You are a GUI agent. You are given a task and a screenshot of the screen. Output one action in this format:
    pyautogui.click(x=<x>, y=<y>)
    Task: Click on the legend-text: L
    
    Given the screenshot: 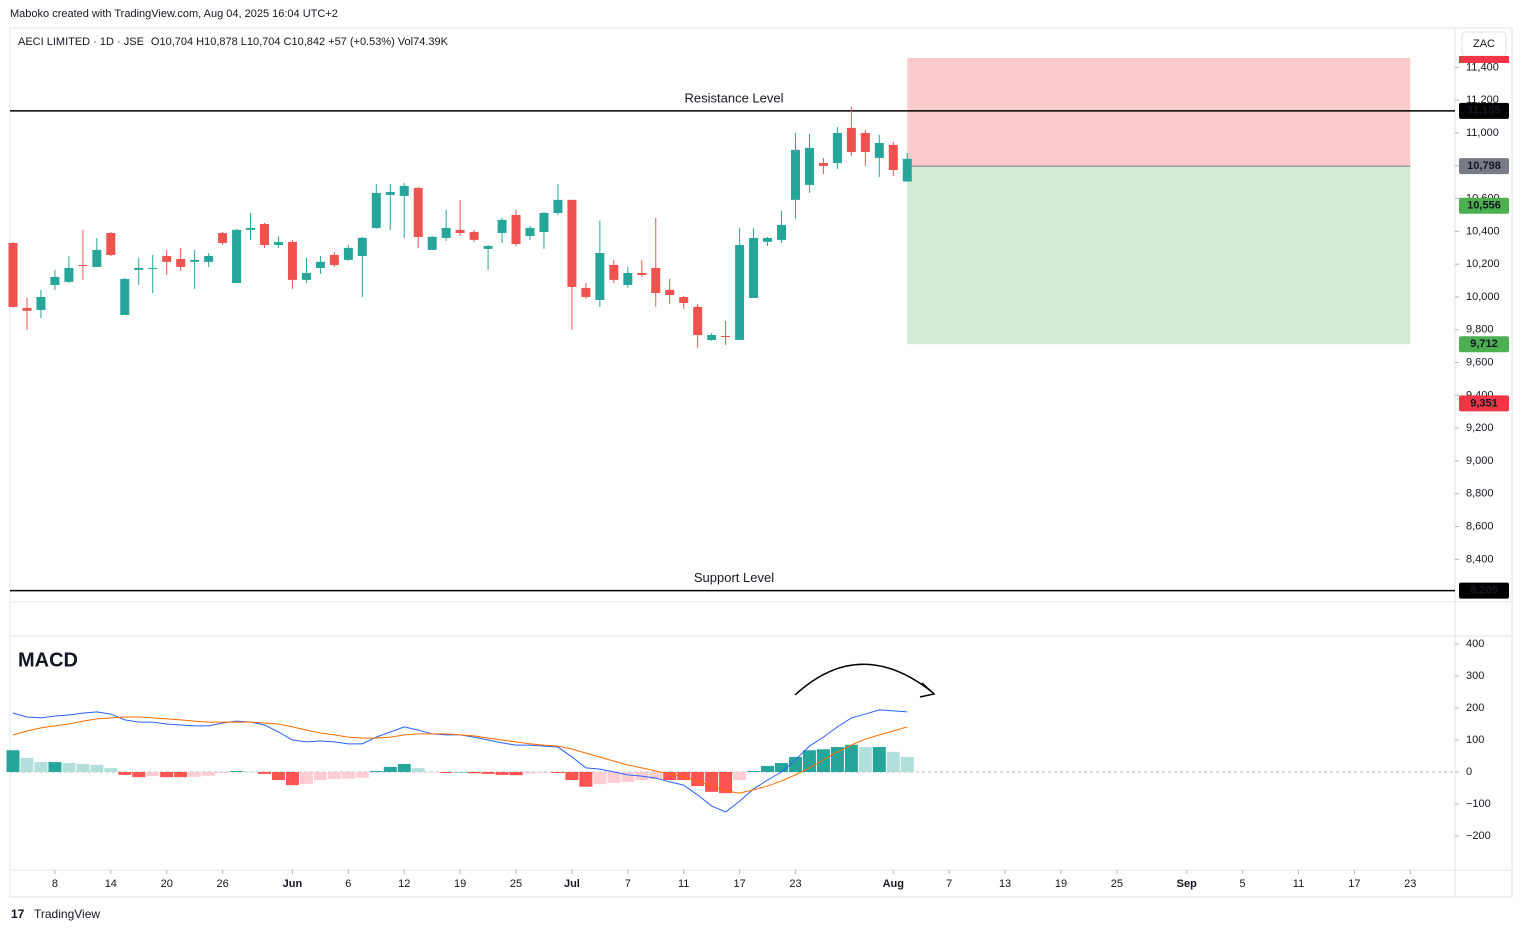 What is the action you would take?
    pyautogui.click(x=244, y=42)
    